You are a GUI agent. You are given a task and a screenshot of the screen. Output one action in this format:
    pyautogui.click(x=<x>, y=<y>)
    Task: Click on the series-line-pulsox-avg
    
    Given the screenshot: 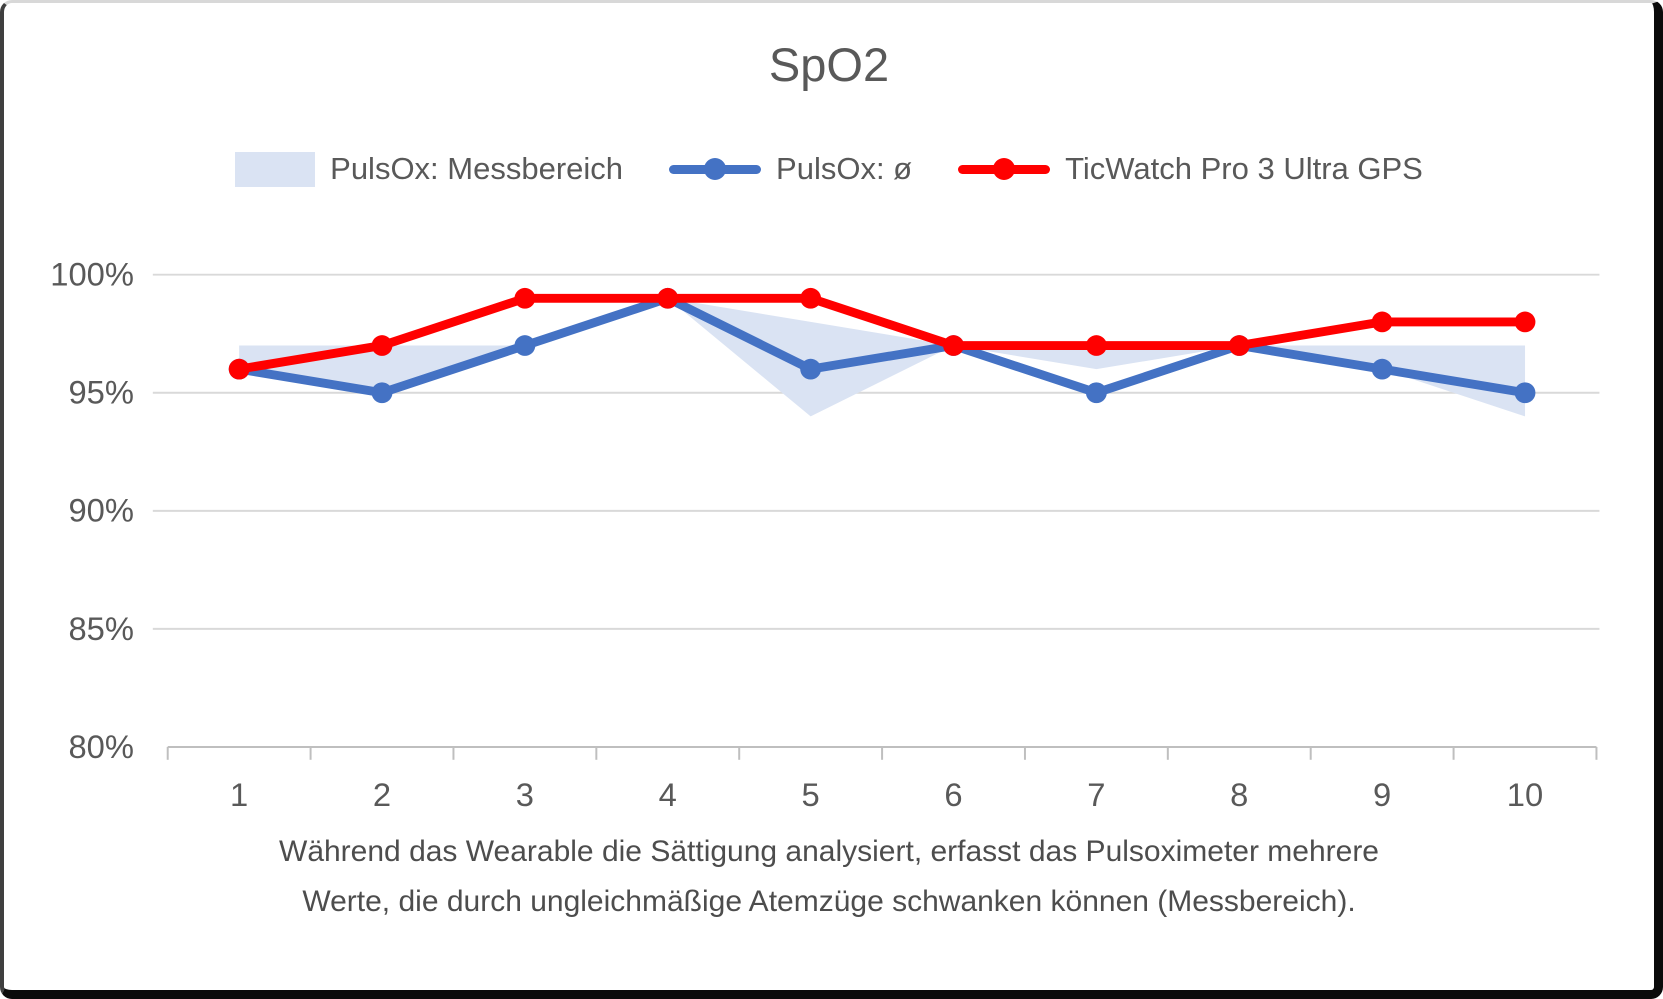 What is the action you would take?
    pyautogui.click(x=882, y=345)
    